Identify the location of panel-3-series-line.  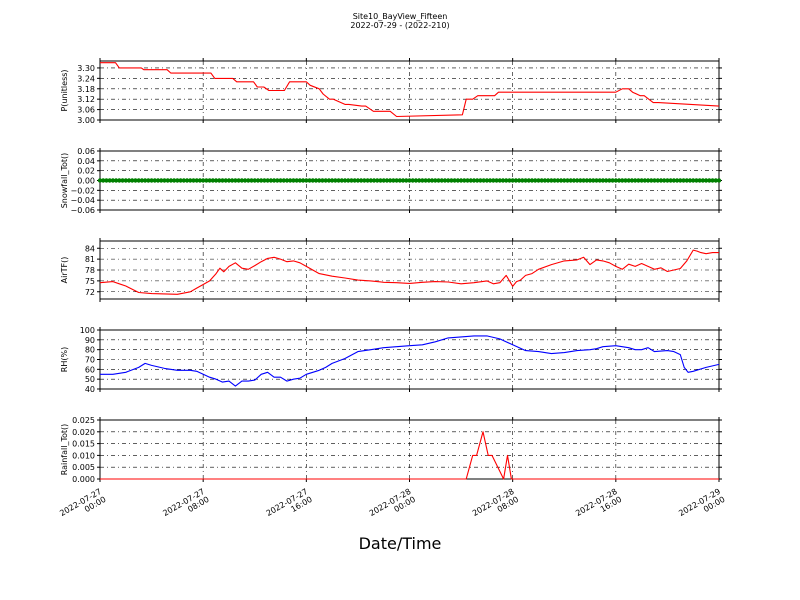
(409, 272).